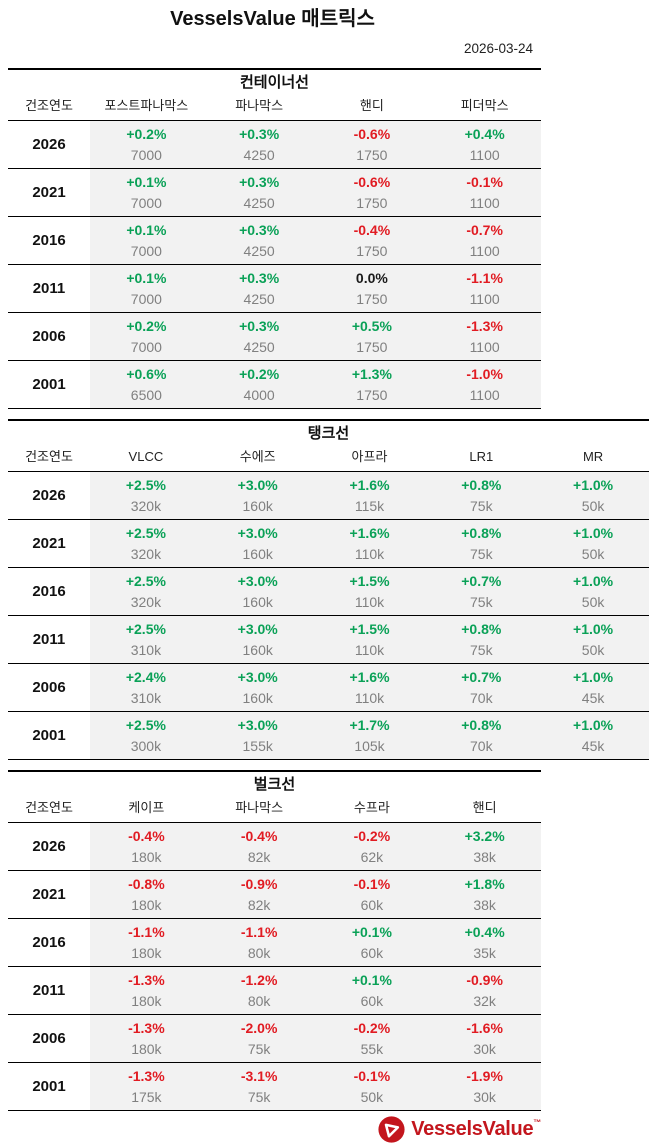  Describe the element at coordinates (369, 639) in the screenshot. I see `data-cell: +1.5% 110k` at that location.